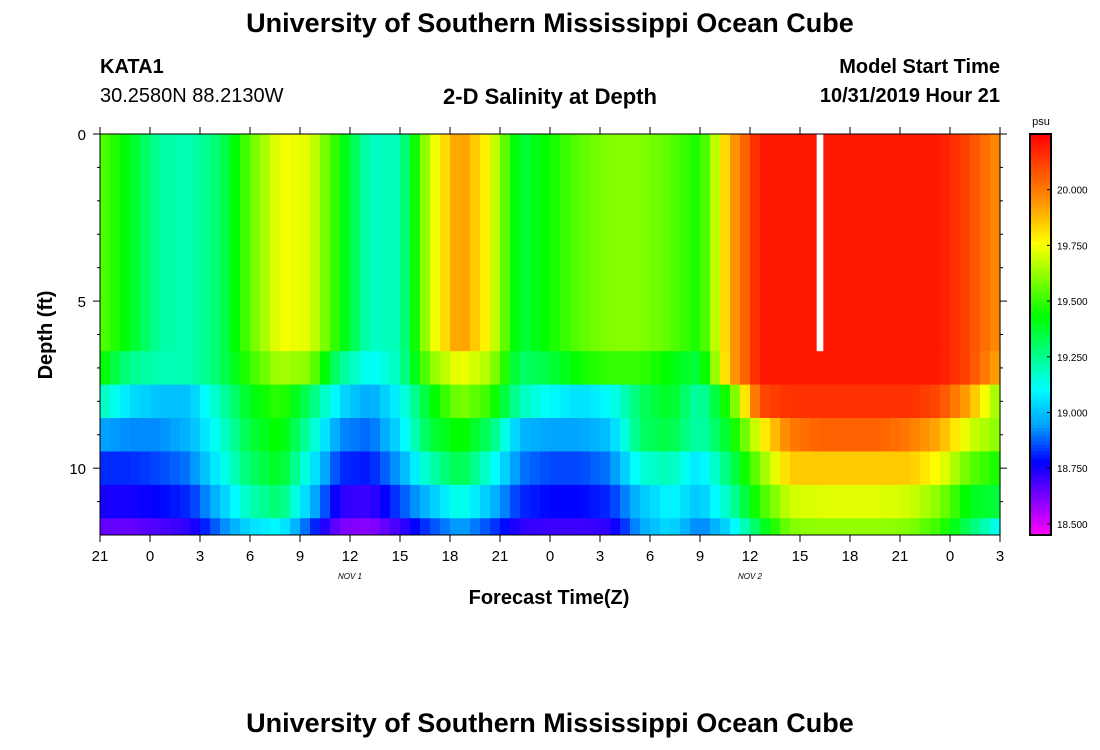 This screenshot has height=750, width=1100. Describe the element at coordinates (1072, 358) in the screenshot. I see `colorbar-tick-label: 19.250` at that location.